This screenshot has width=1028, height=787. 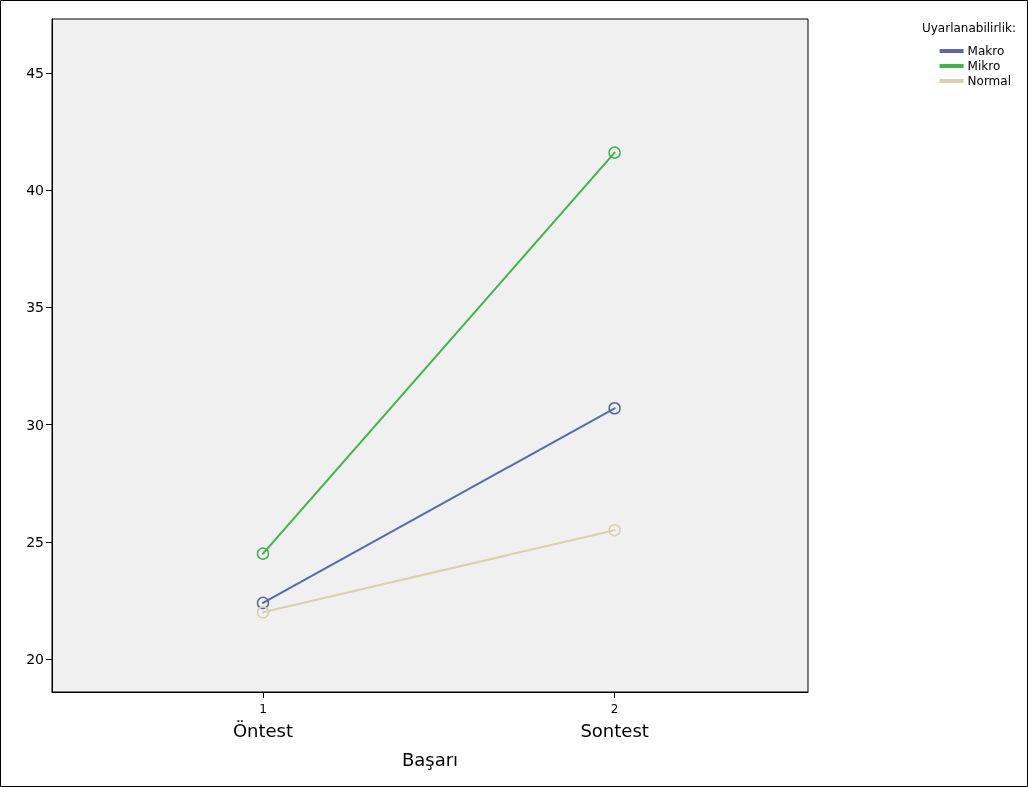 I want to click on legend-title: Uyarlanabilirlik:, so click(x=968, y=28).